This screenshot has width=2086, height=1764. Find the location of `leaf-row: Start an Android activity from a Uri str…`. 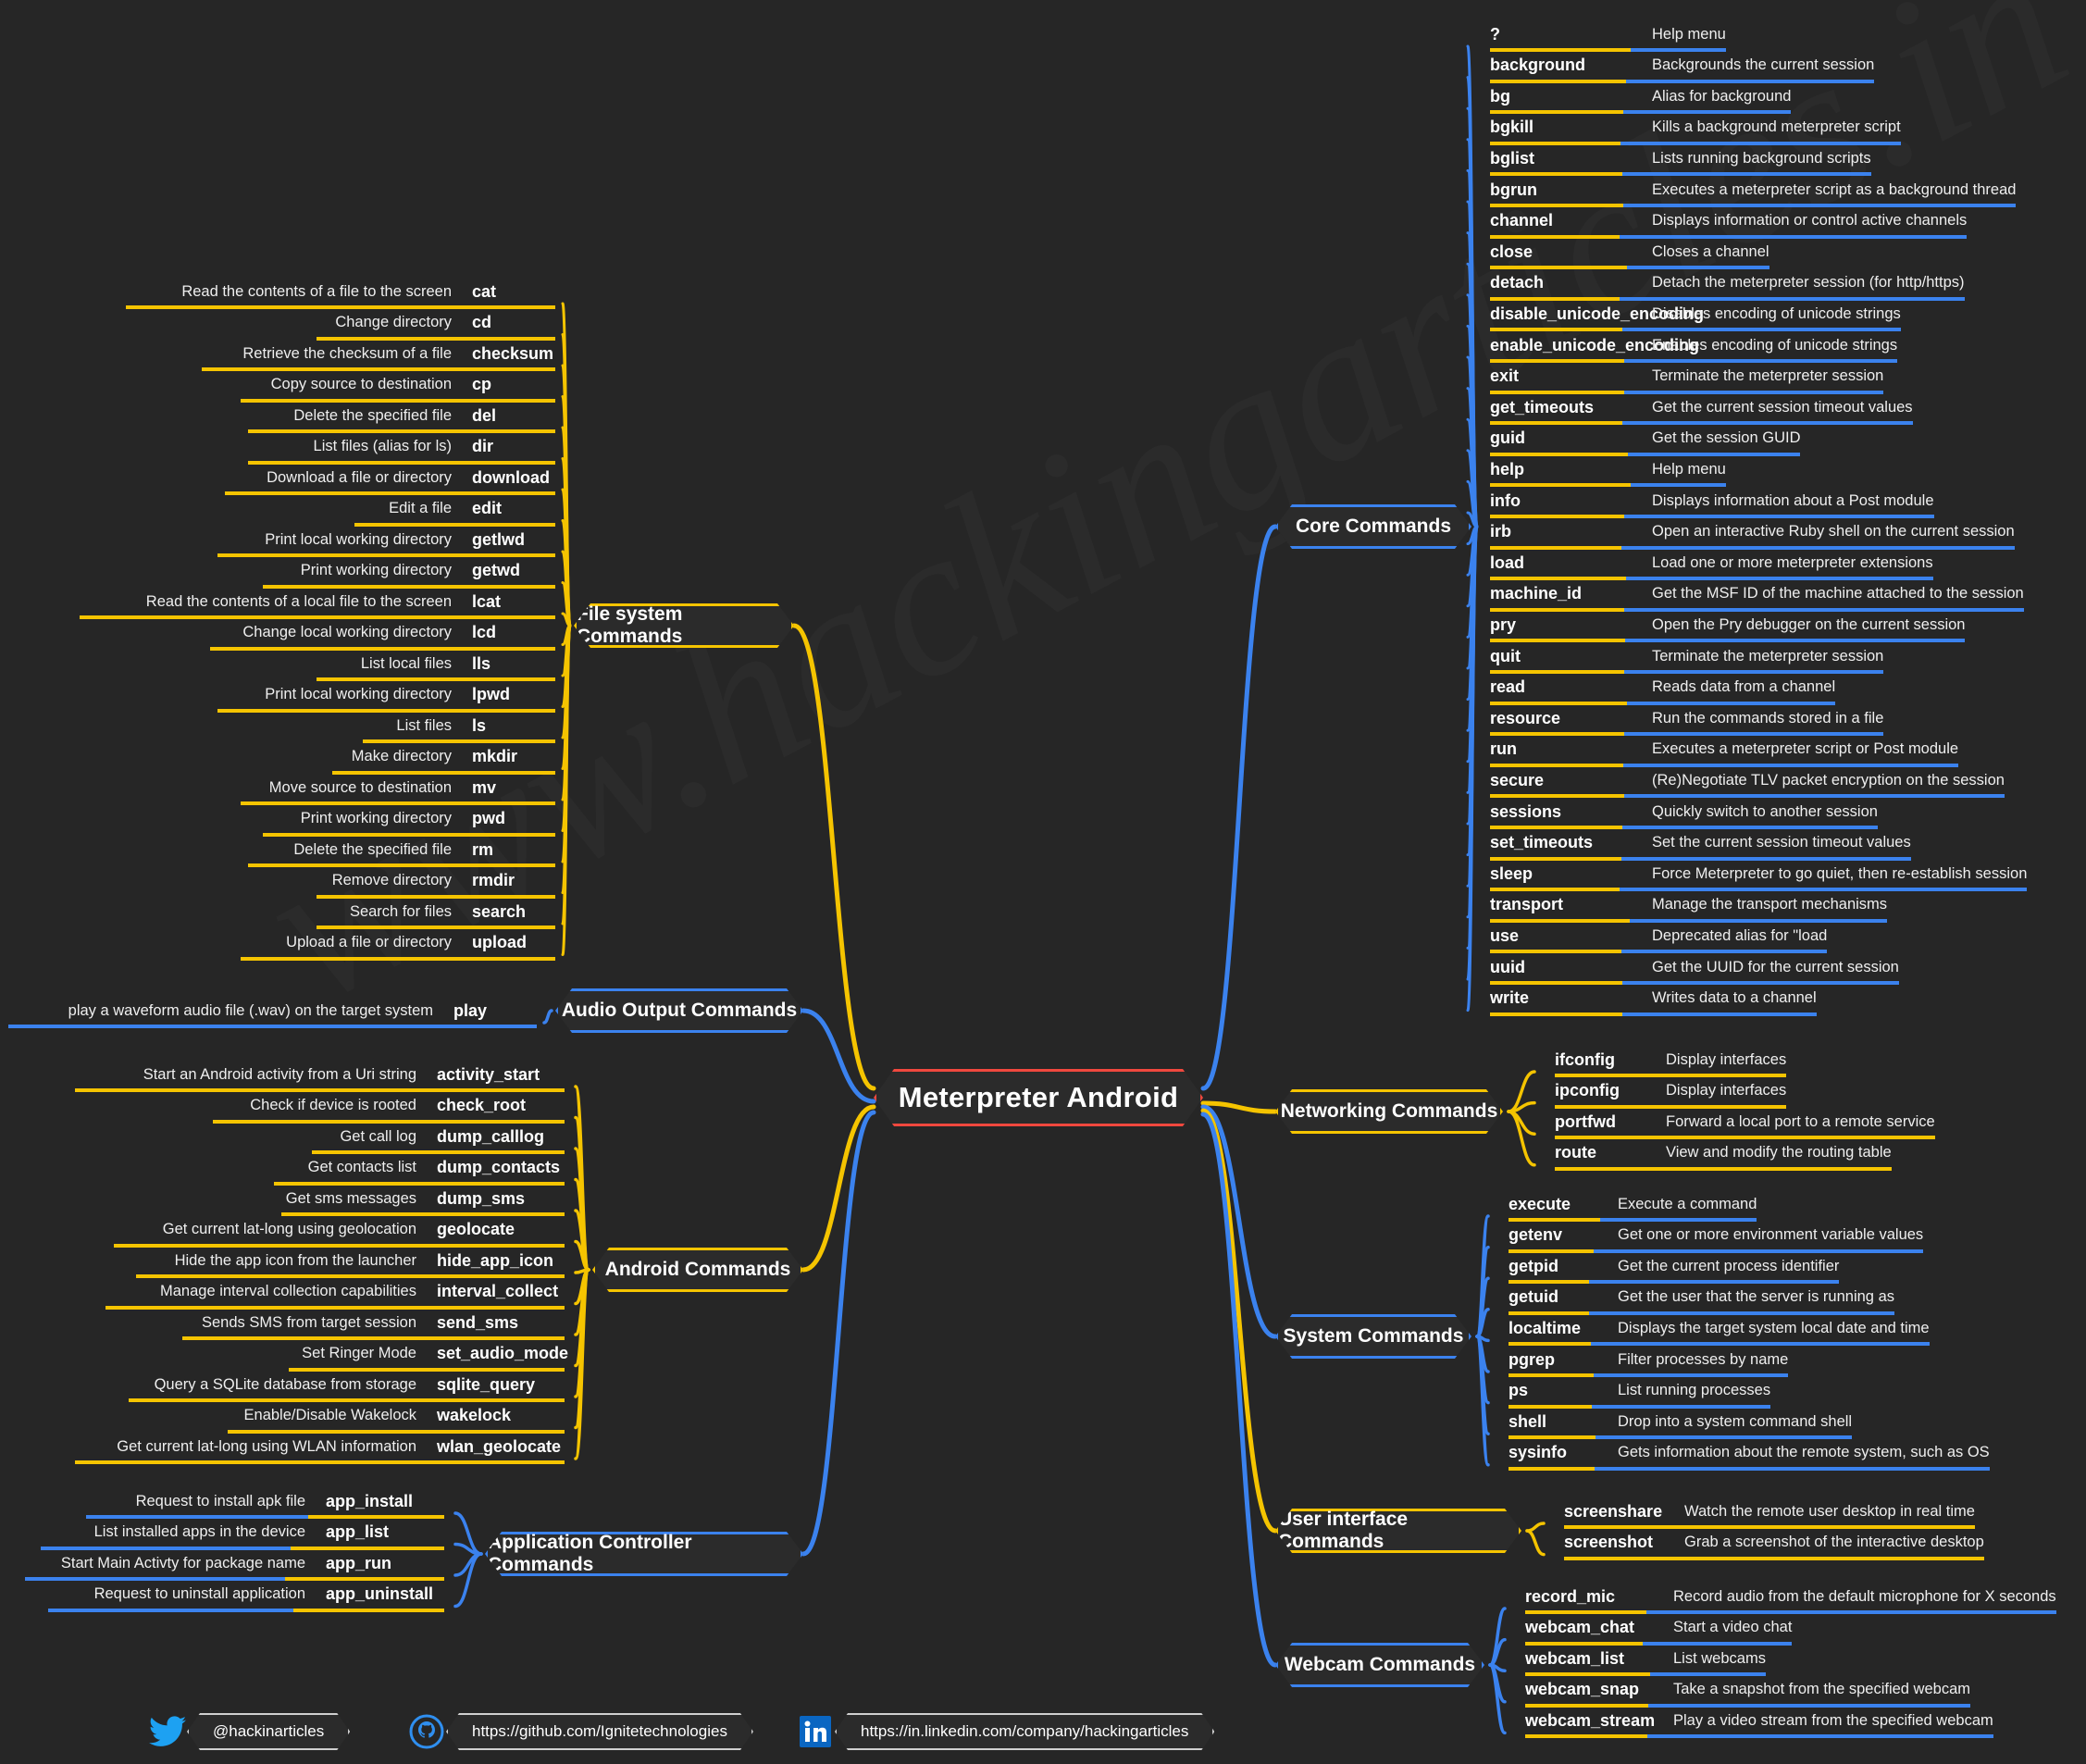

leaf-row: Start an Android activity from a Uri str… is located at coordinates (320, 1075).